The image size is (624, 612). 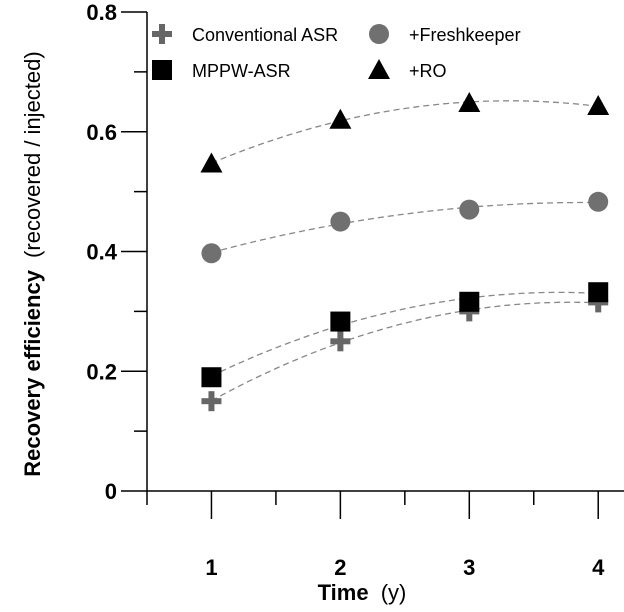 I want to click on legend-item-mppw-asr: MPPW-ASR, so click(x=221, y=70).